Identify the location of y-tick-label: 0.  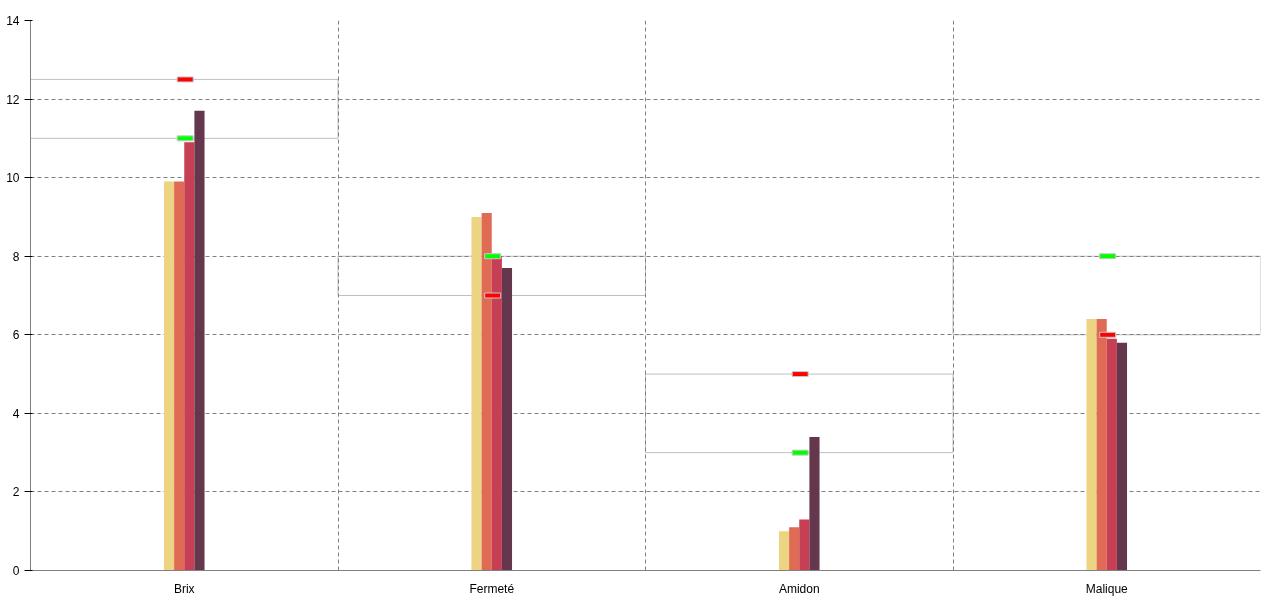
(16, 571).